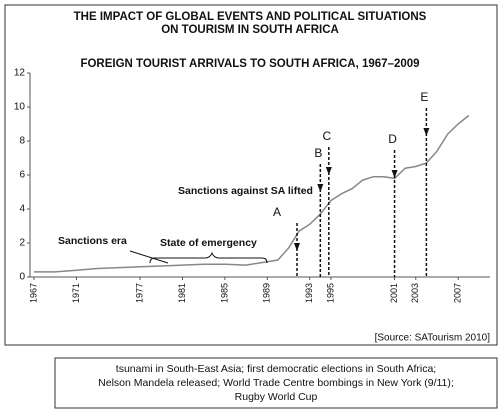  What do you see at coordinates (149, 257) in the screenshot?
I see `pointer` at bounding box center [149, 257].